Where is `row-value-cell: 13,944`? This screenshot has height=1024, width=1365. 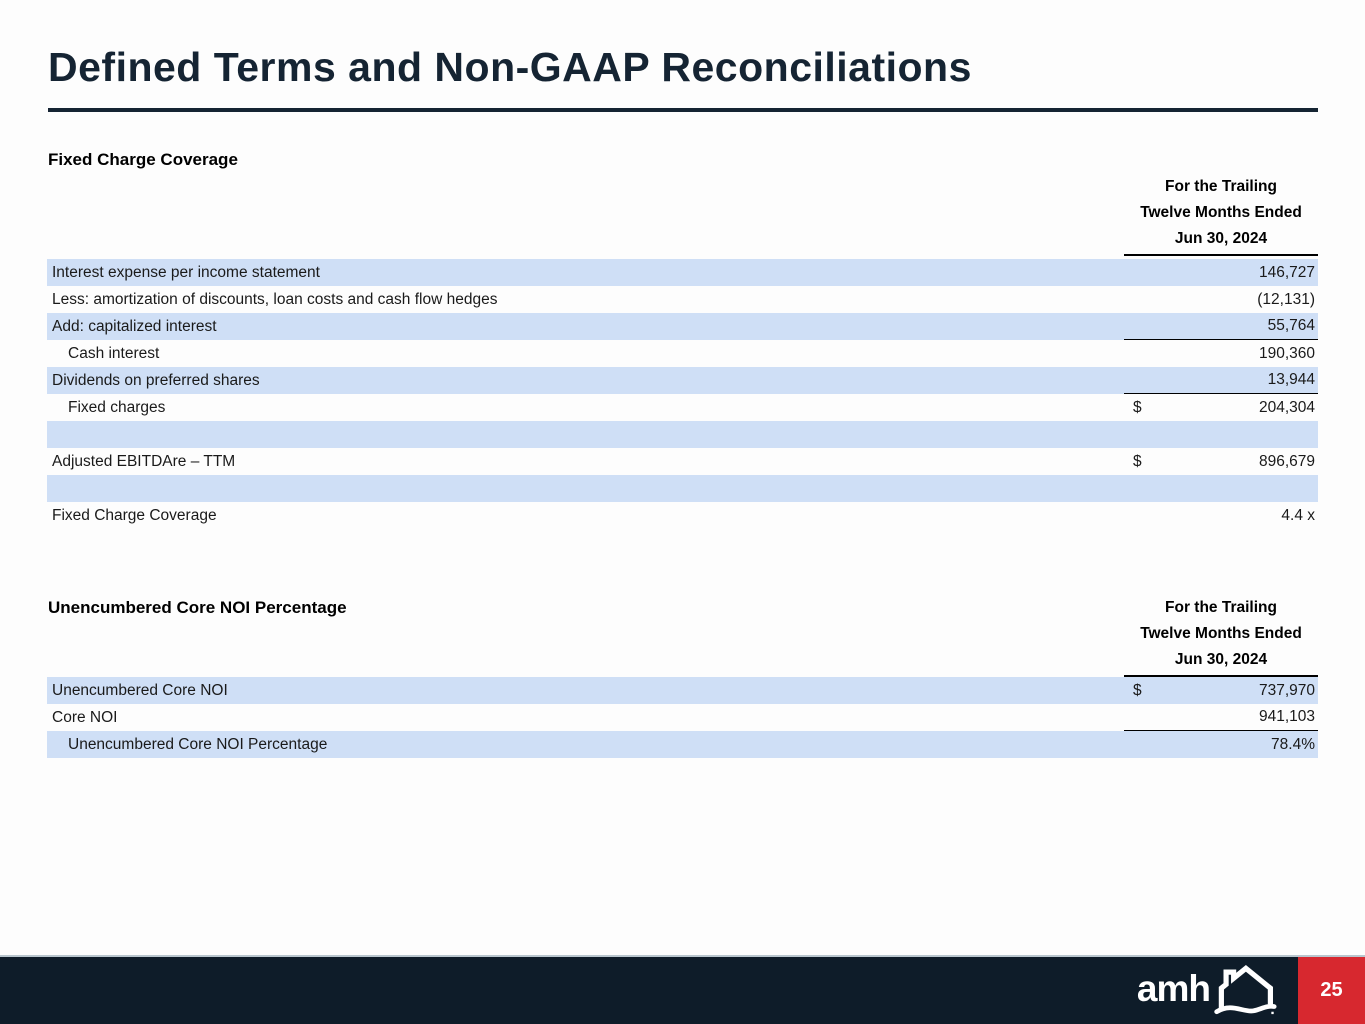
row-value-cell: 13,944 is located at coordinates (1221, 380).